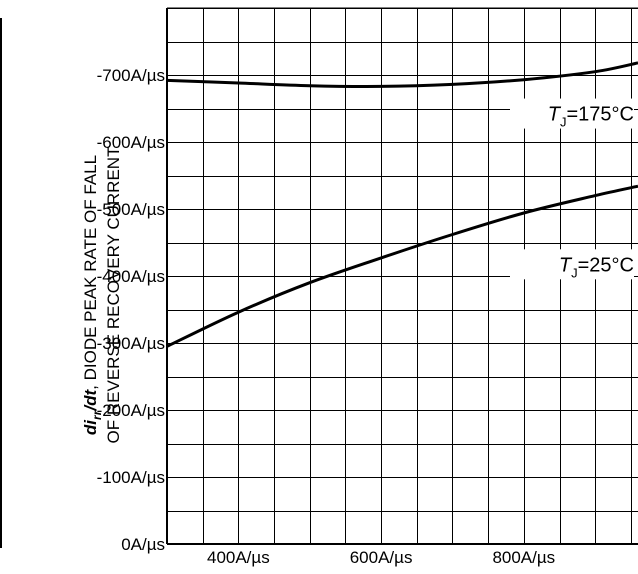 The height and width of the screenshot is (574, 638). I want to click on series-label-tj-175c: TJ=175°C, so click(591, 117).